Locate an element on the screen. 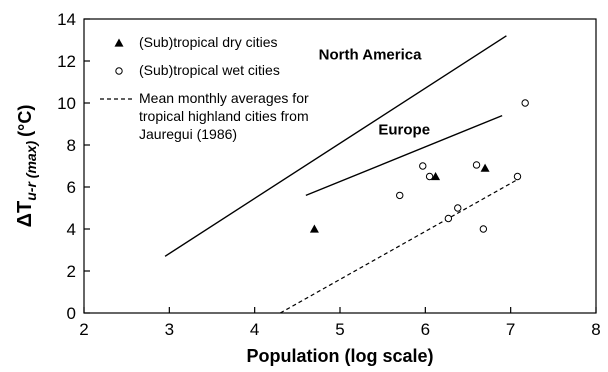 The width and height of the screenshot is (608, 372). y-axis-title: ΔTu-r (max) (°C) is located at coordinates (26, 166).